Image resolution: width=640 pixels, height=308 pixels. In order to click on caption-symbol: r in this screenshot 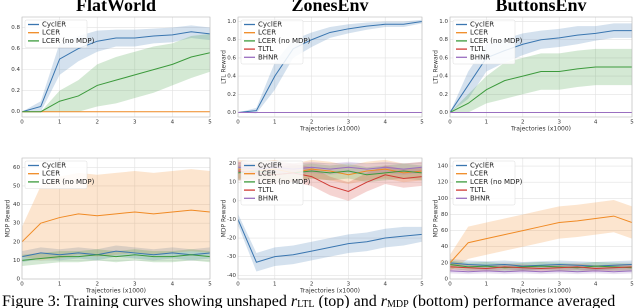, I will do `click(384, 300)`.